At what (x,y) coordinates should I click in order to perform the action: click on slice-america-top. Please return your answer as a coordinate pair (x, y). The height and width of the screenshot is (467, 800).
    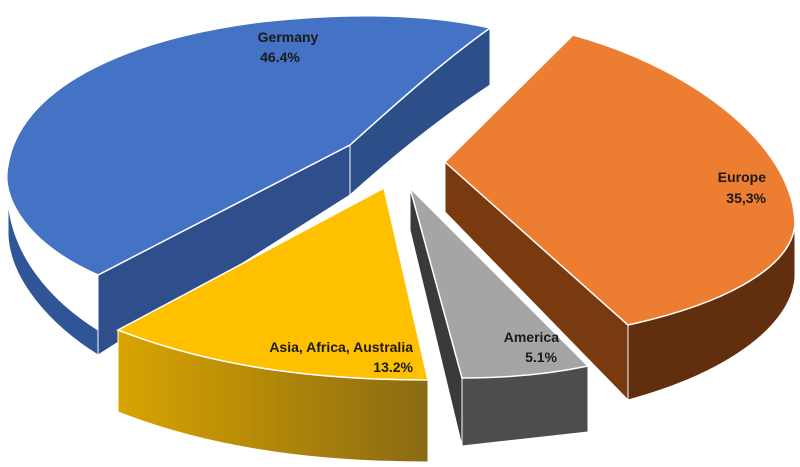
    Looking at the image, I should click on (499, 282).